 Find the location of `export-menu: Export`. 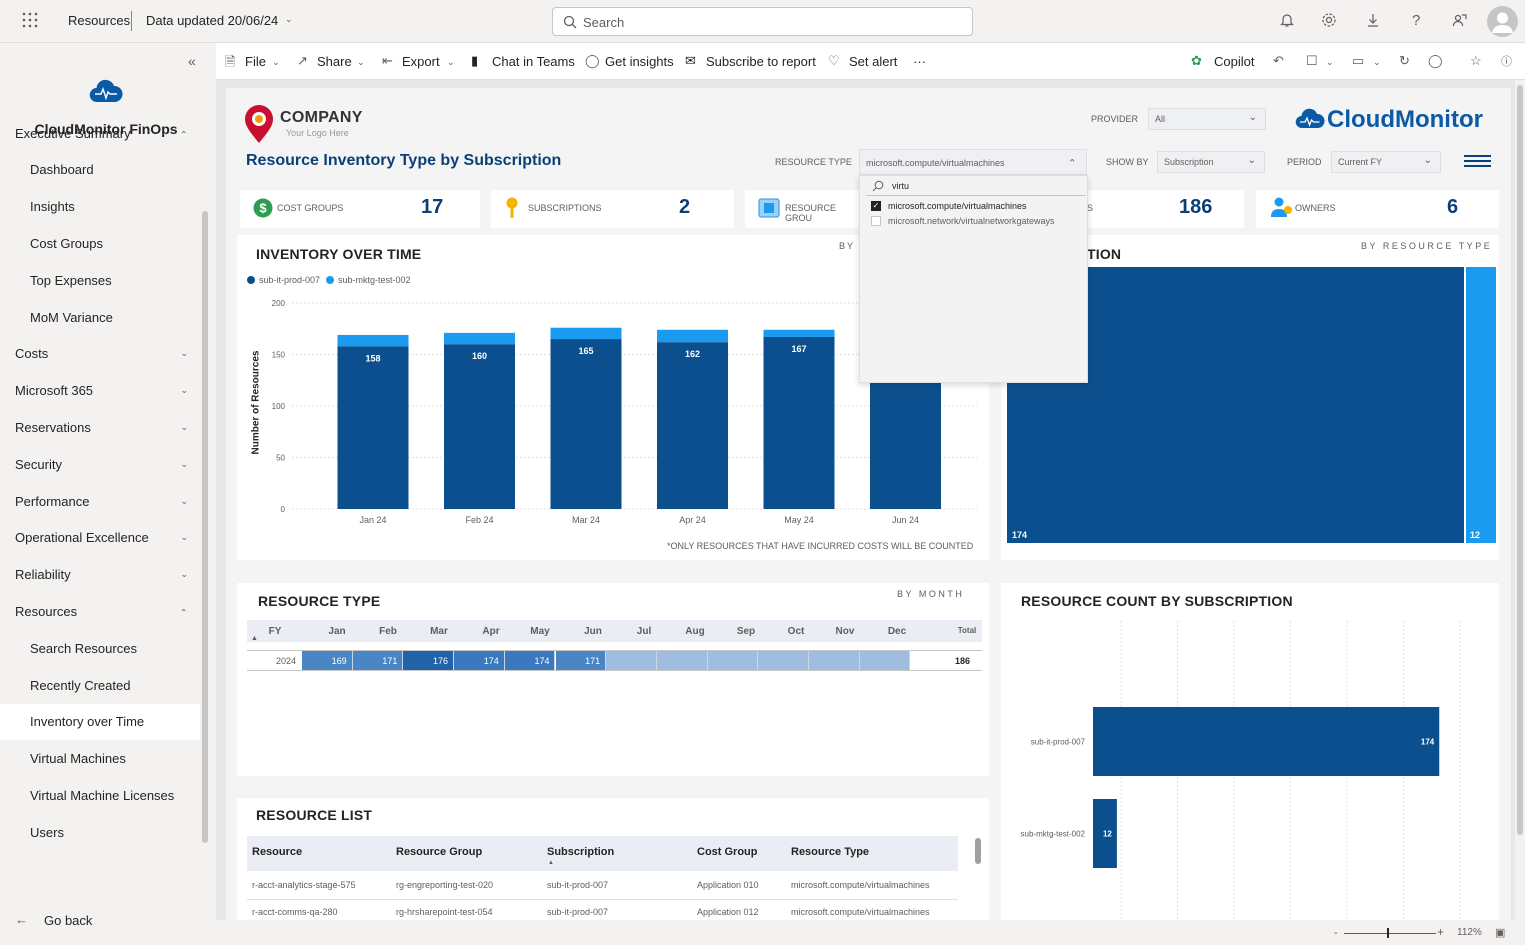

export-menu: Export is located at coordinates (421, 61).